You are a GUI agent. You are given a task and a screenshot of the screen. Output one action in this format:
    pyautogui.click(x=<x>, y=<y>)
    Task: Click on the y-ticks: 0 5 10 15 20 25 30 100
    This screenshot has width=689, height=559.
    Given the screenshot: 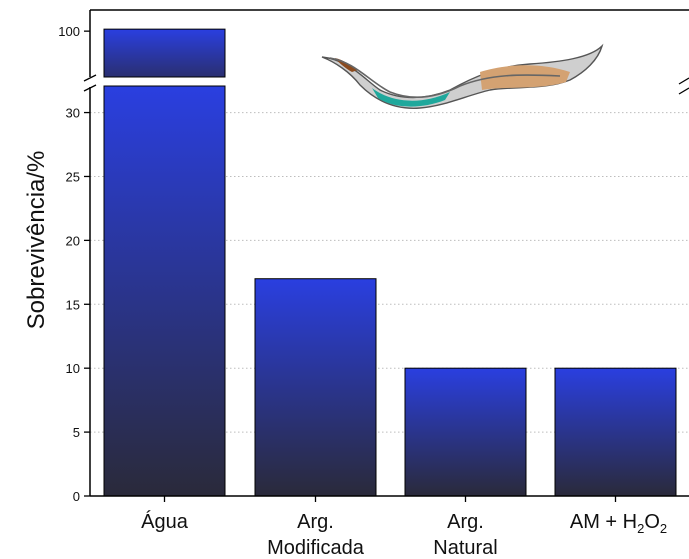 What is the action you would take?
    pyautogui.click(x=74, y=264)
    